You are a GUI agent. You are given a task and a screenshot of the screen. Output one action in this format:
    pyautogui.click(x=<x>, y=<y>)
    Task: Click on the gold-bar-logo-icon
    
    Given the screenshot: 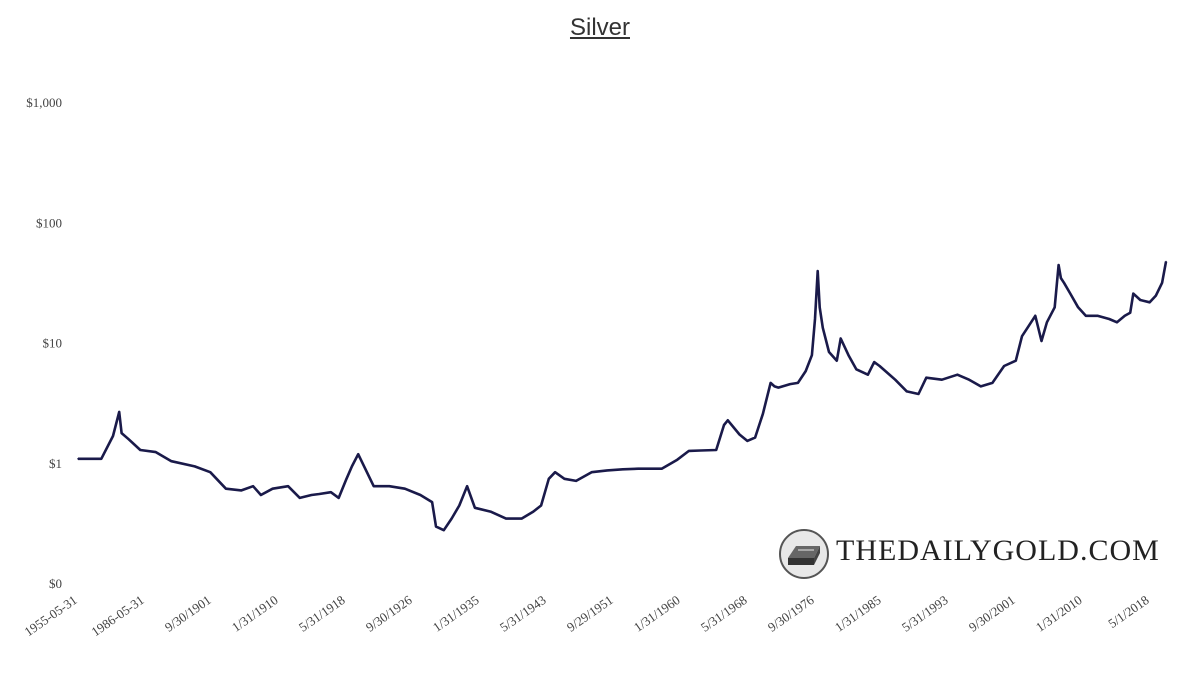 What is the action you would take?
    pyautogui.click(x=804, y=554)
    